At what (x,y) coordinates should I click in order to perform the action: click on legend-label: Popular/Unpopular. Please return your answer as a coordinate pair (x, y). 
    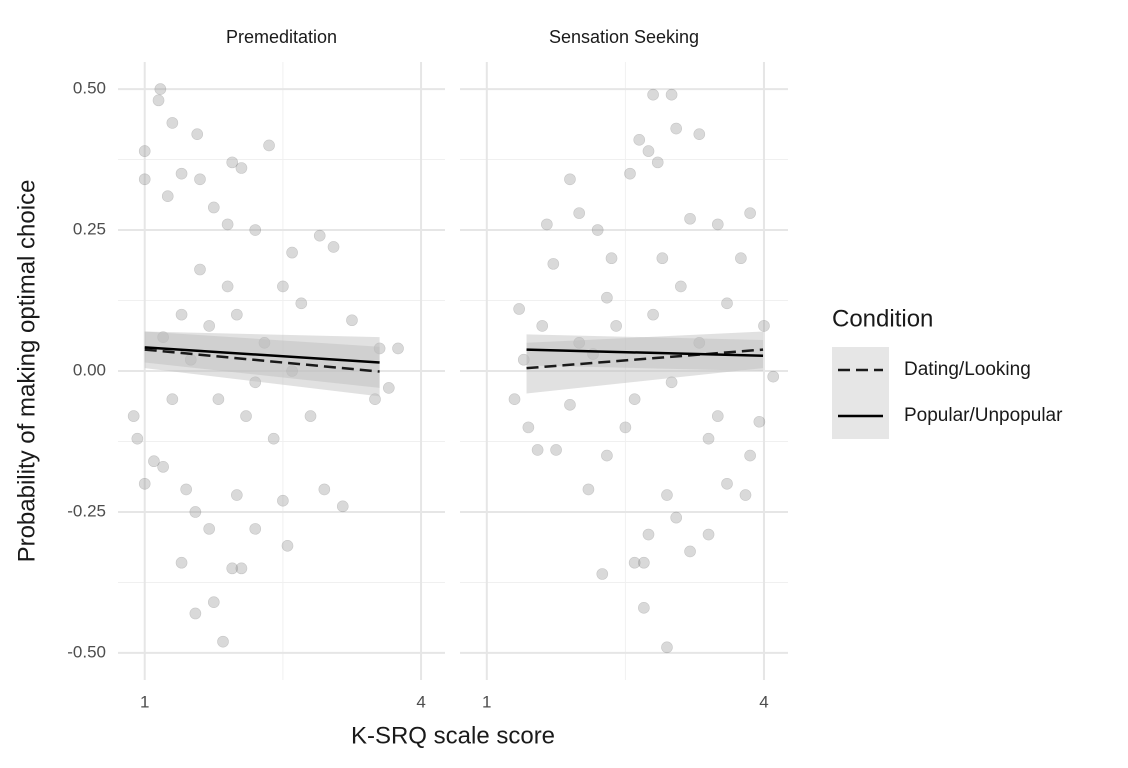
    Looking at the image, I should click on (983, 415).